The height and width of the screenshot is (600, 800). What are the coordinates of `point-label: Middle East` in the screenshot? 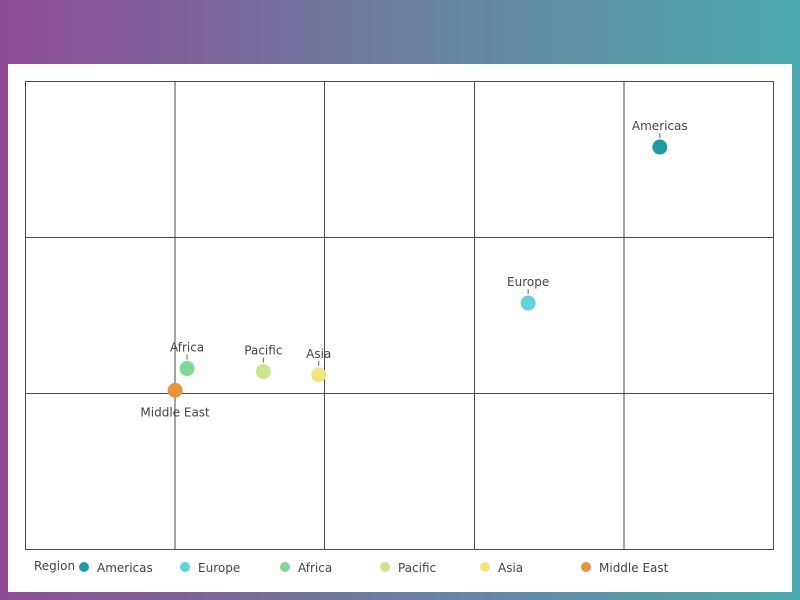 It's located at (175, 412).